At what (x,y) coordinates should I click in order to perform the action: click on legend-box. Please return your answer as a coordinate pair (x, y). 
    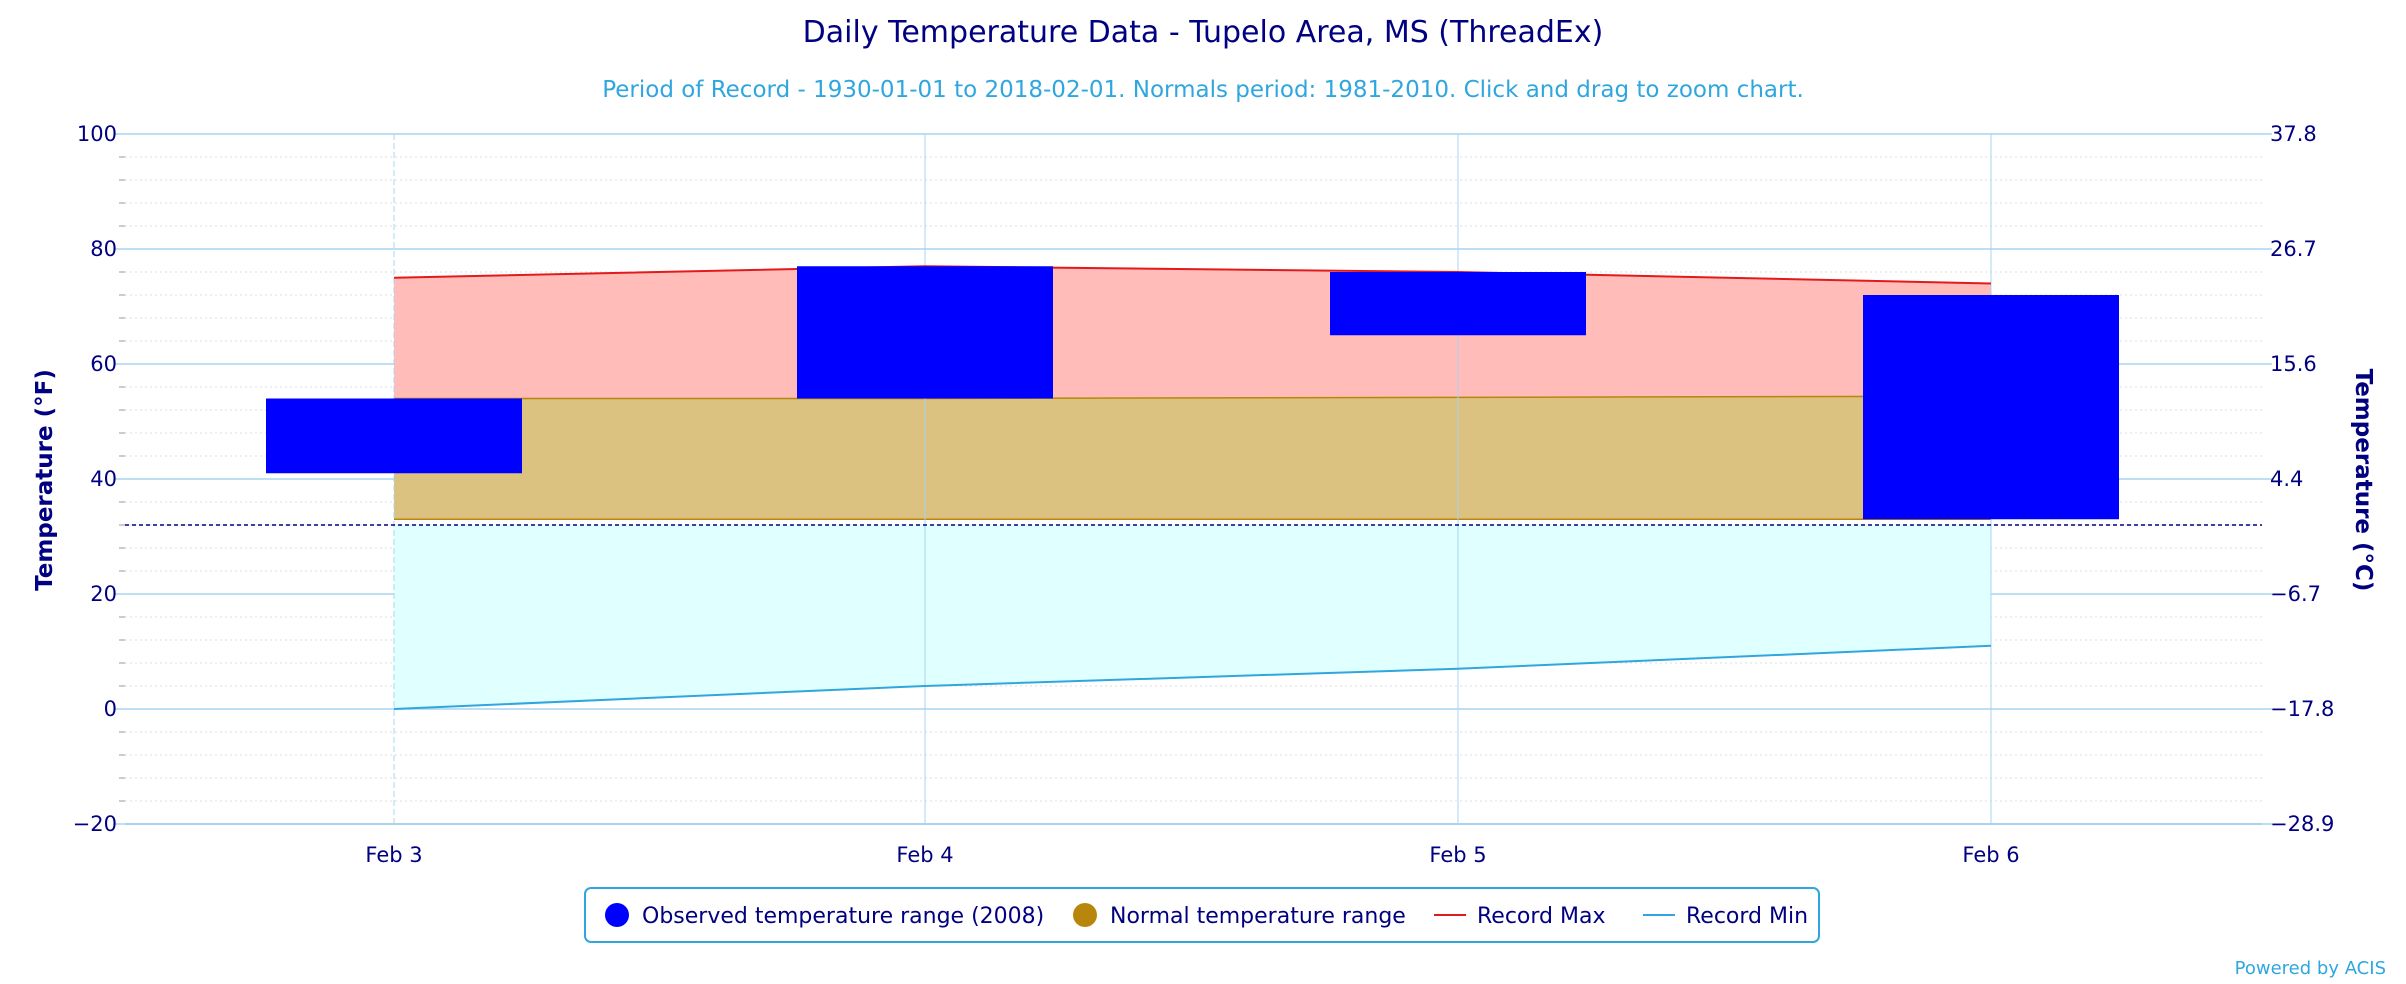
    Looking at the image, I should click on (1202, 915).